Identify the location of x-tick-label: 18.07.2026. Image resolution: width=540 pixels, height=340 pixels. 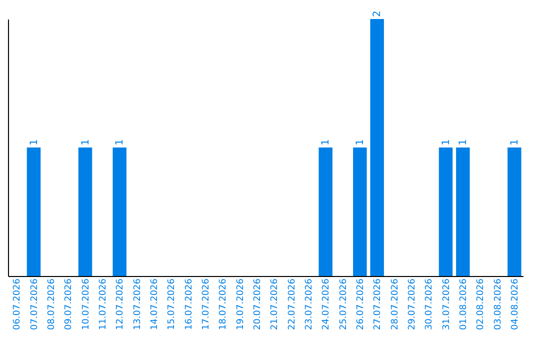
(223, 304).